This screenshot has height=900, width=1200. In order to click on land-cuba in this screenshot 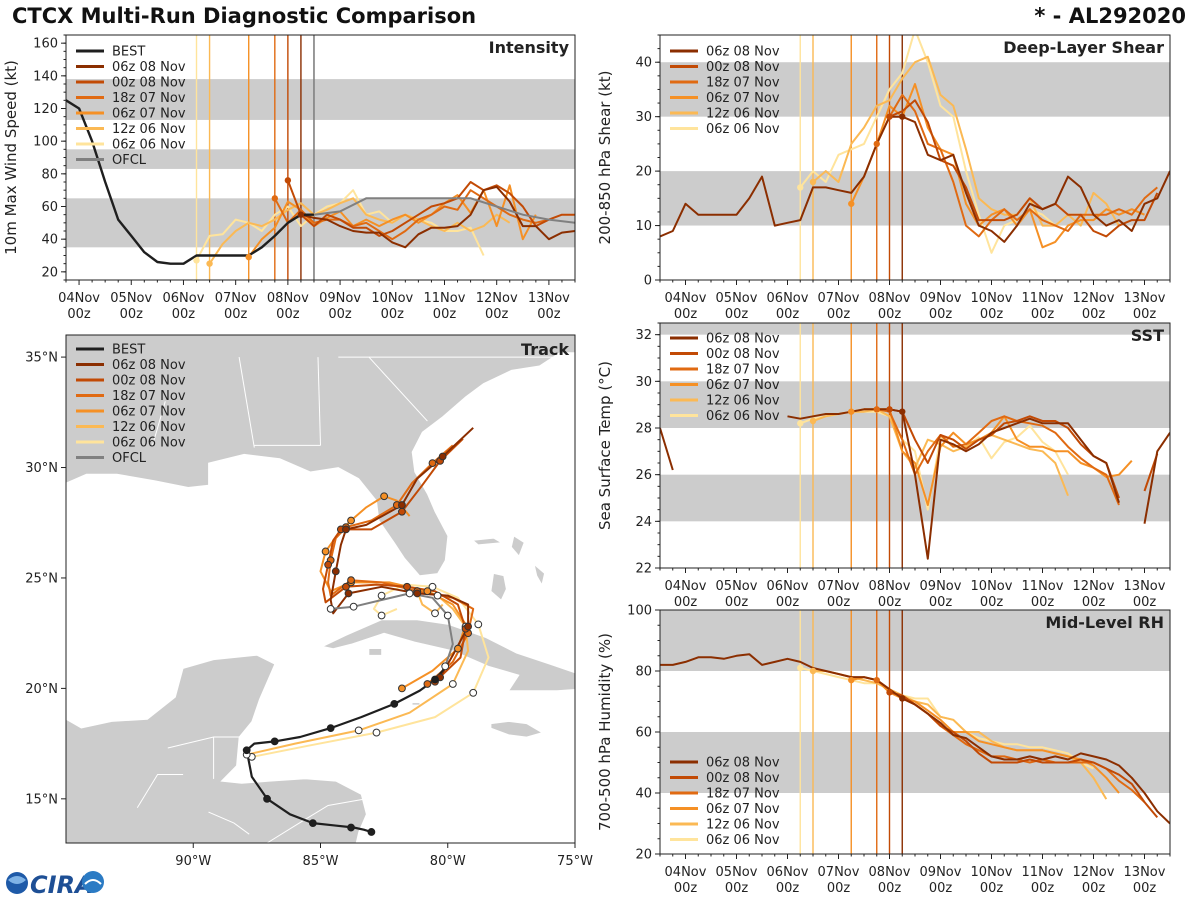, I will do `click(448, 655)`.